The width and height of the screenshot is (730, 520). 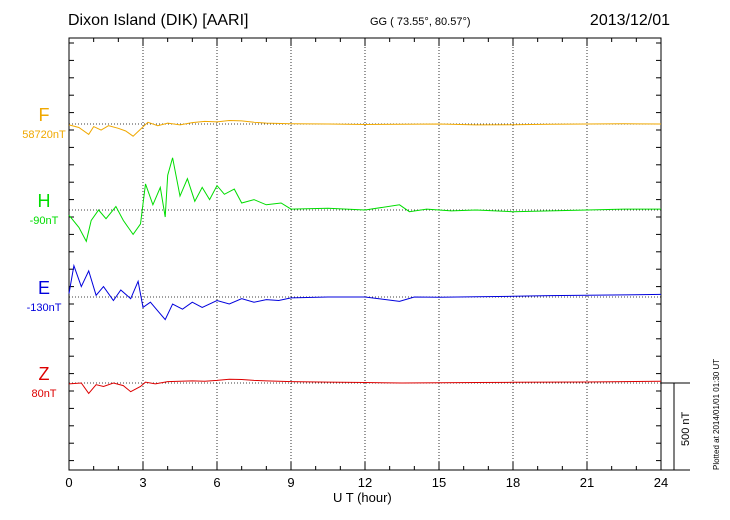 What do you see at coordinates (365, 128) in the screenshot?
I see `series-line-f` at bounding box center [365, 128].